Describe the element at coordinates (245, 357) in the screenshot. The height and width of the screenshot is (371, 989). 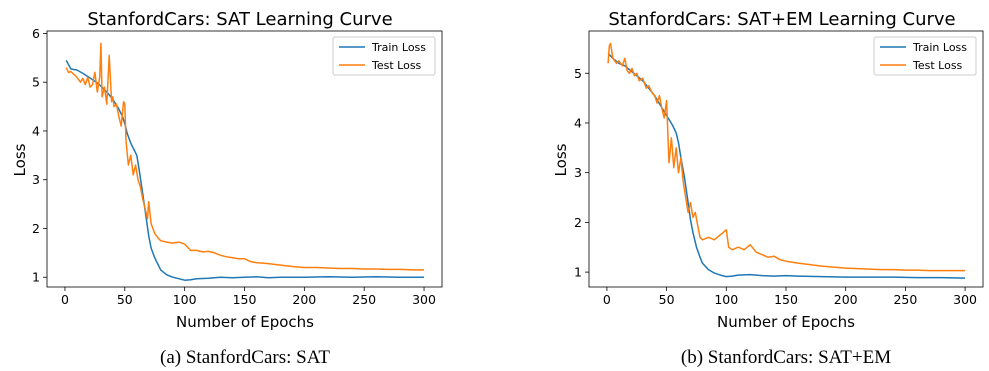
I see `caption-a: (a) StanfordCars: SAT` at that location.